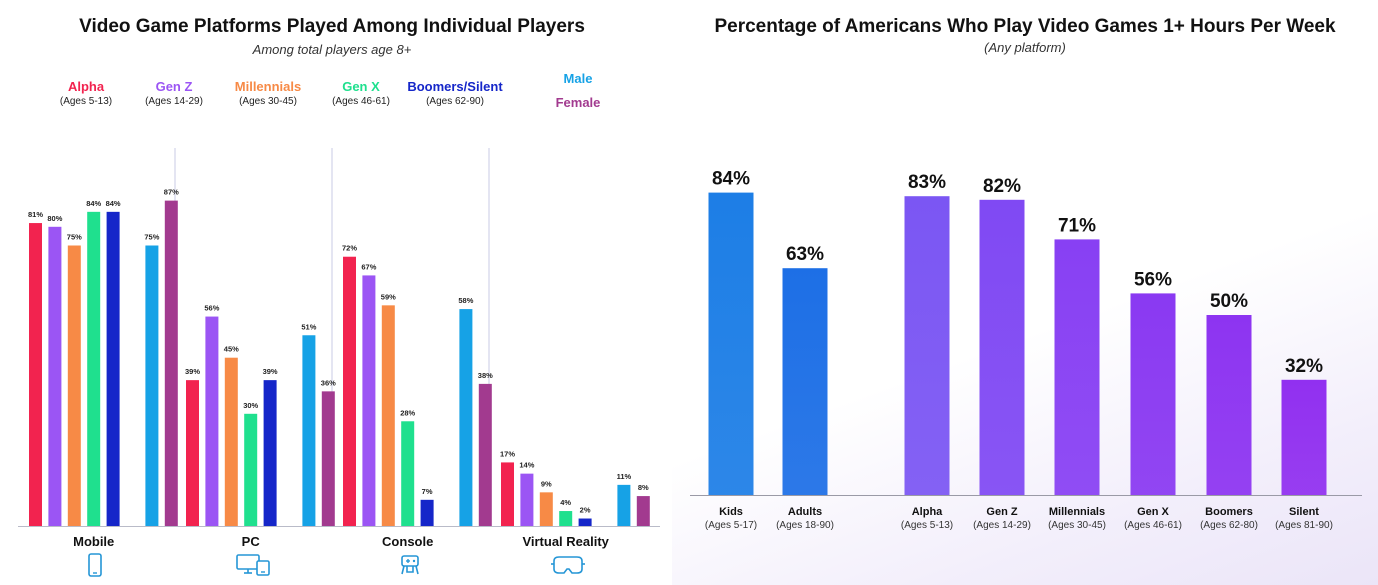  What do you see at coordinates (268, 86) in the screenshot?
I see `legend-label: Millennials` at bounding box center [268, 86].